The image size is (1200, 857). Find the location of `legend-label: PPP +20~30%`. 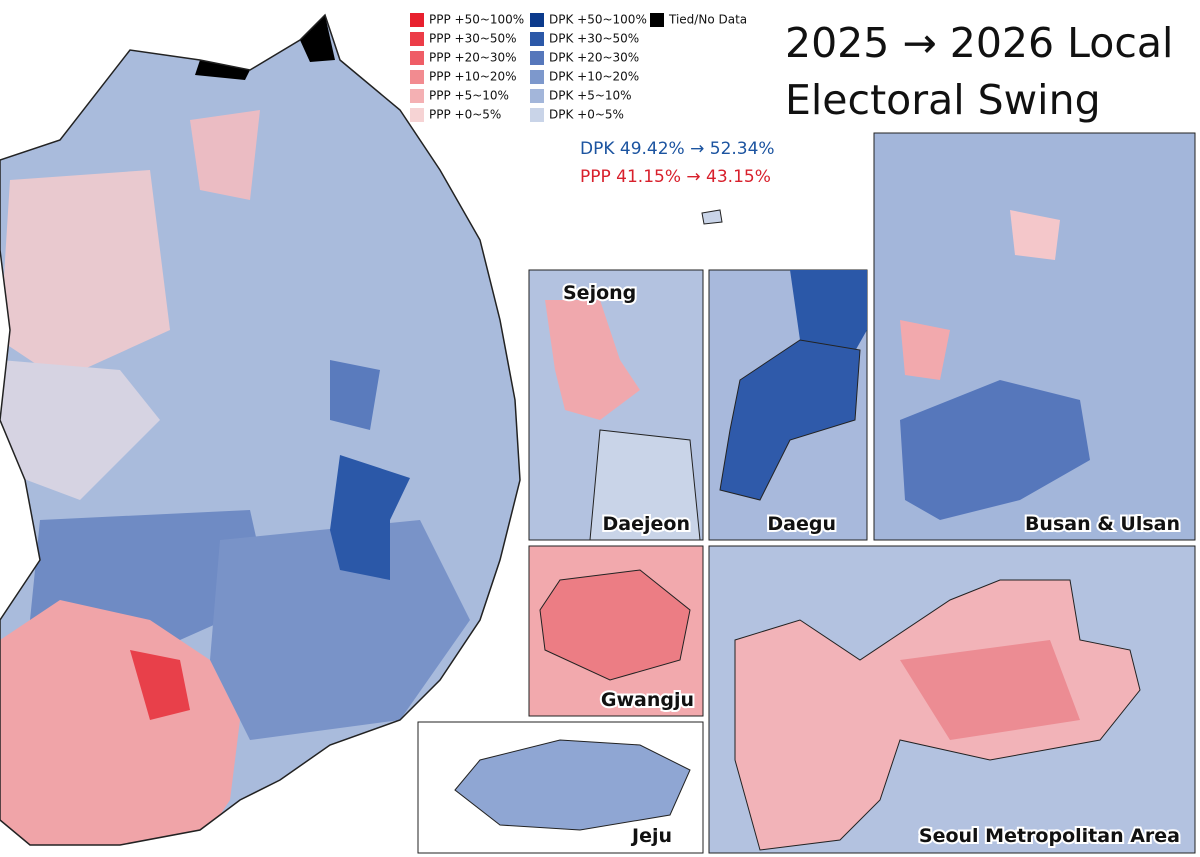

legend-label: PPP +20~30% is located at coordinates (473, 58).